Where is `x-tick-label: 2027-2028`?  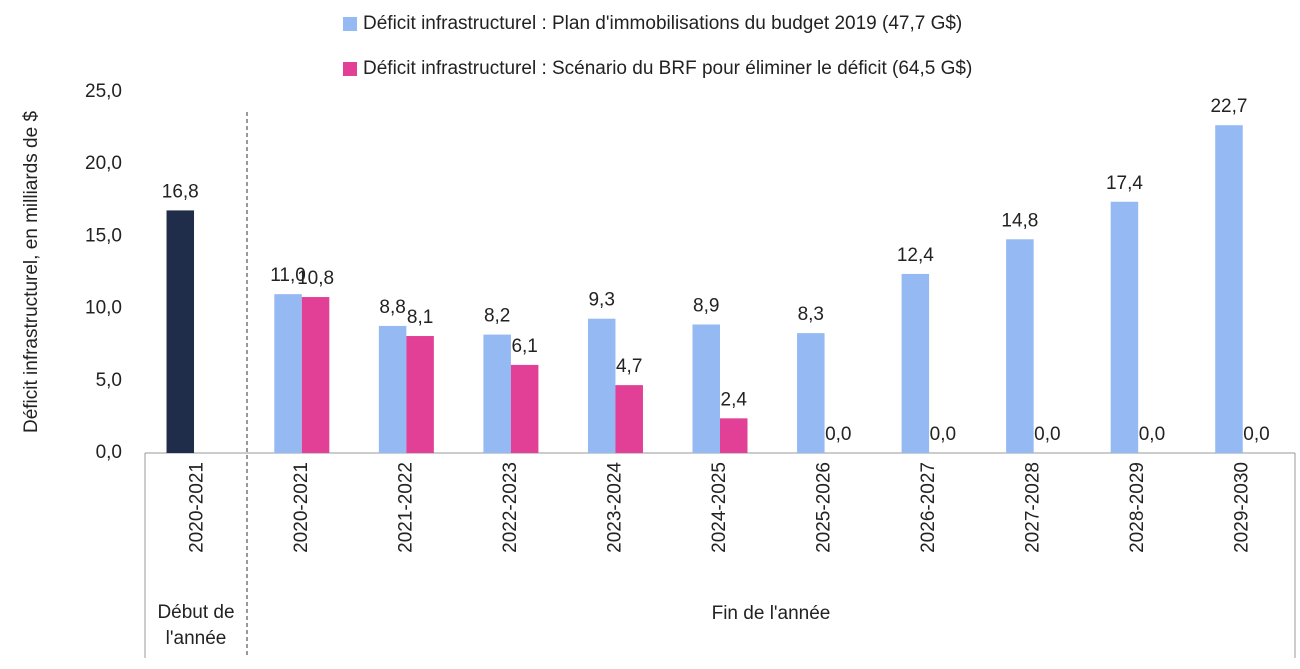
x-tick-label: 2027-2028 is located at coordinates (1033, 507).